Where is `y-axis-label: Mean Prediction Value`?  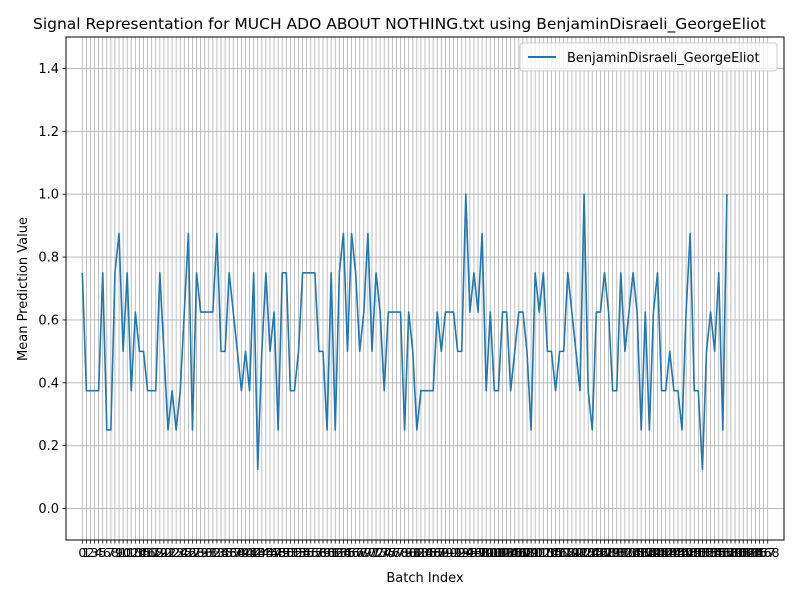 y-axis-label: Mean Prediction Value is located at coordinates (23, 289).